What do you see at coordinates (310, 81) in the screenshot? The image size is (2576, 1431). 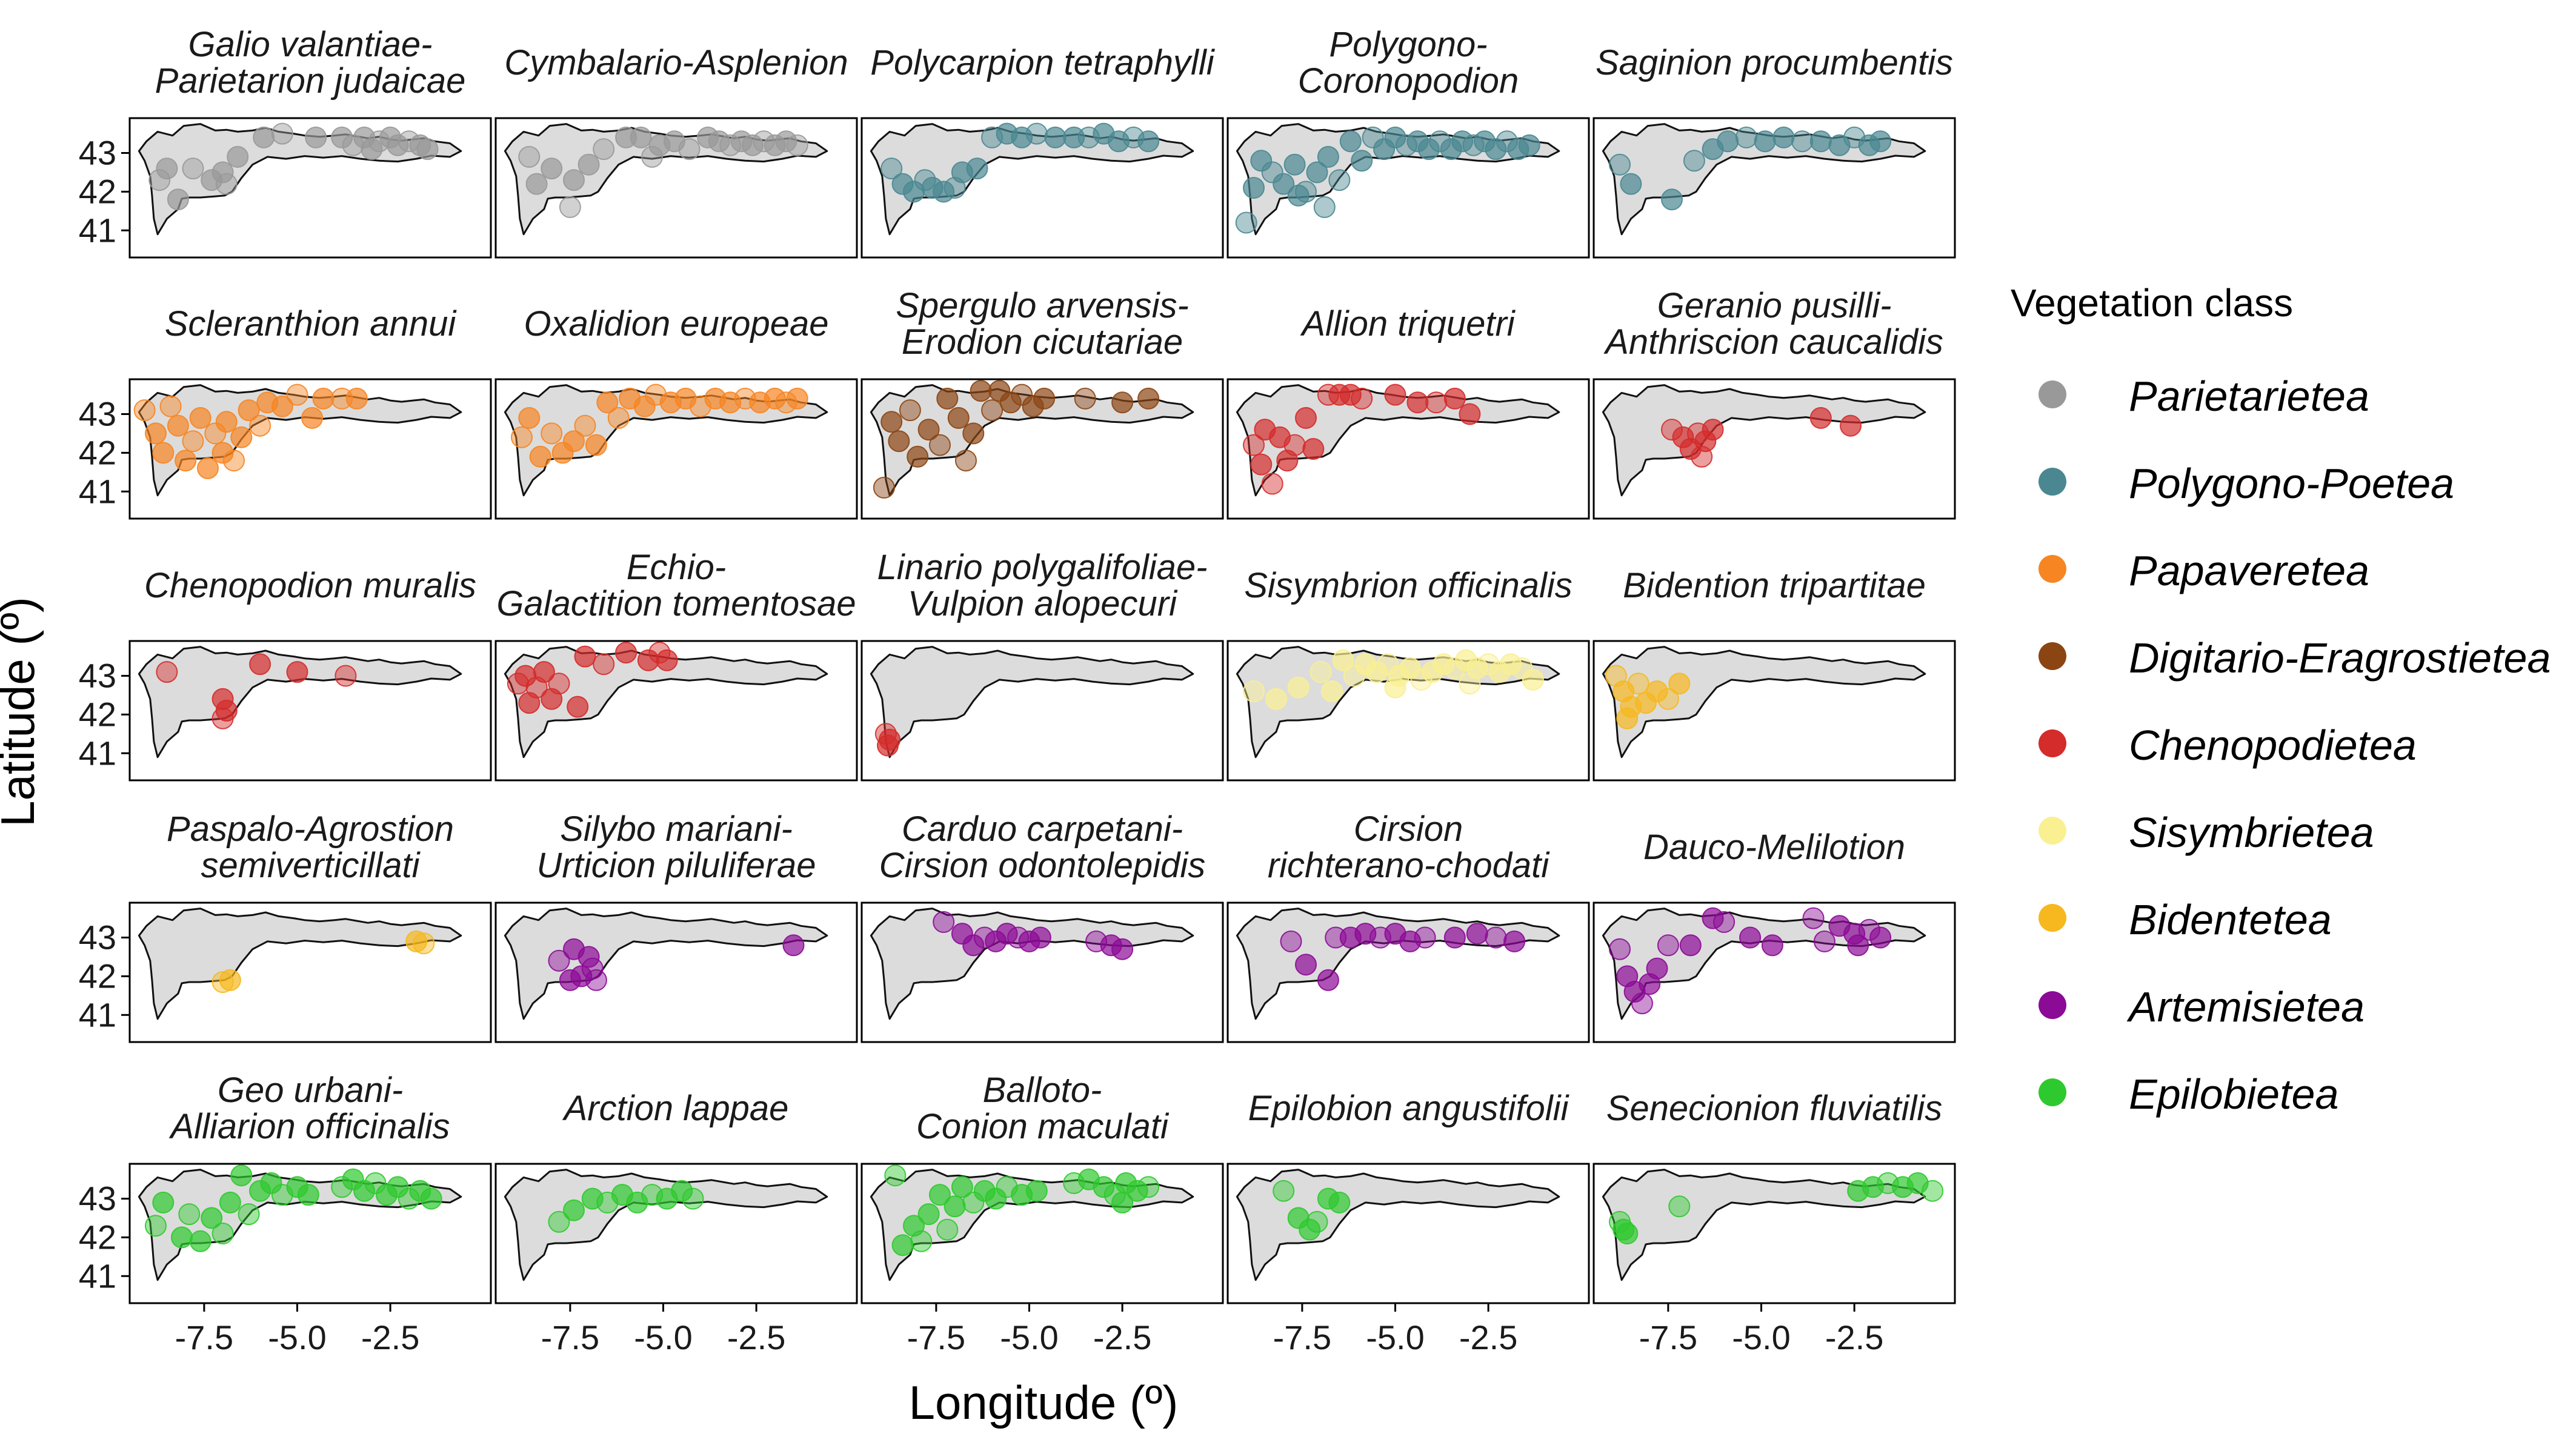 I see `panel-title: Parietarion judaicae` at bounding box center [310, 81].